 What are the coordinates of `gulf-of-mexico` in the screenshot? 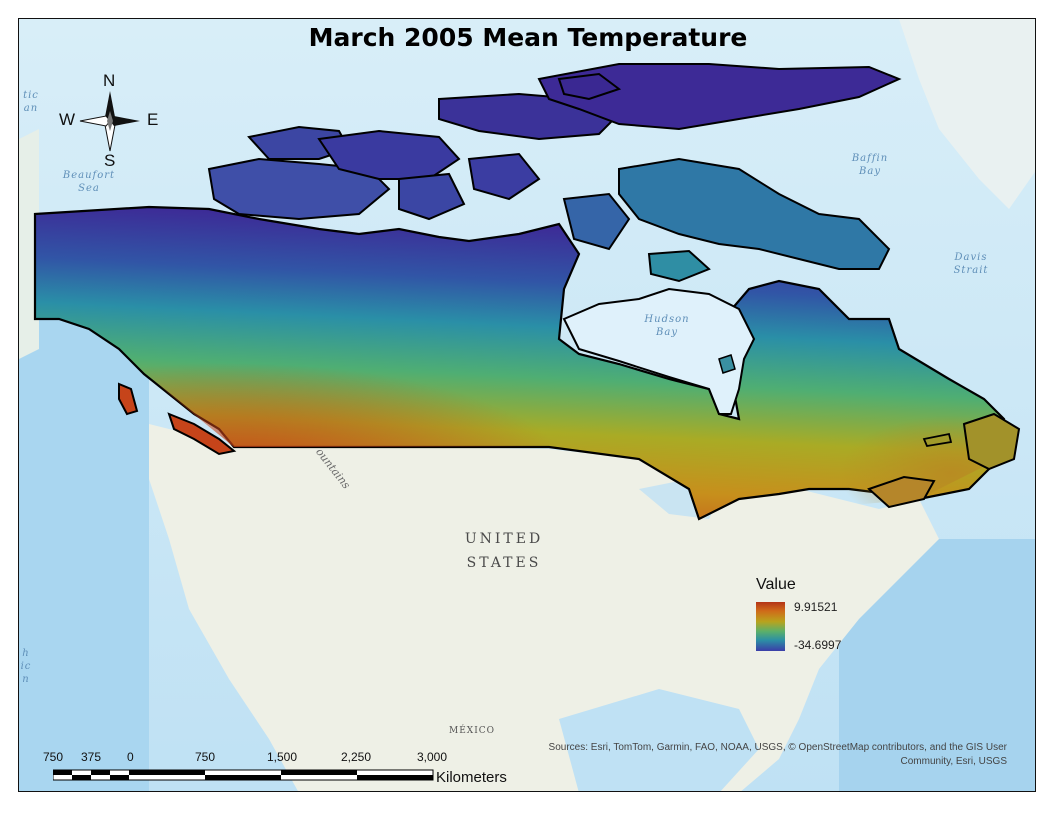 It's located at (659, 740).